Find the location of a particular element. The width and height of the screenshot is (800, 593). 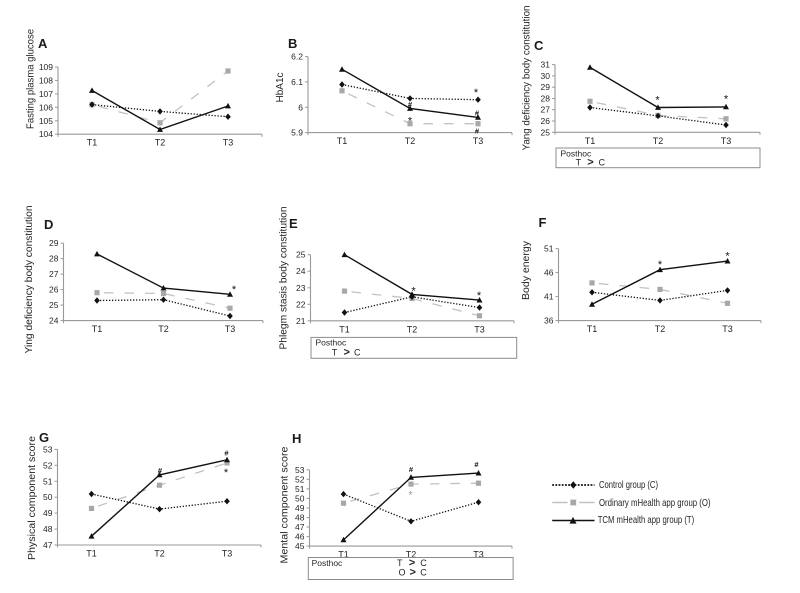

svg-text: 49 is located at coordinates (48, 513).